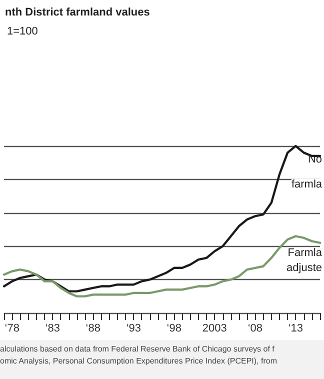 The image size is (324, 379). I want to click on annotation: Farmla, so click(305, 252).